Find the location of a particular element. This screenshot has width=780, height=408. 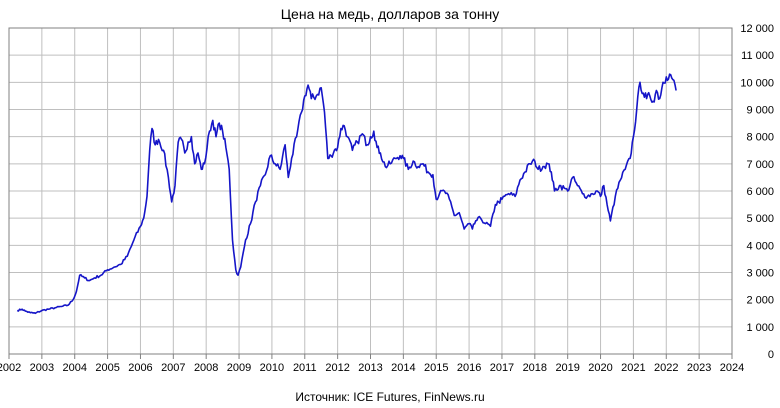

y-tick-label: 8 000 is located at coordinates (760, 138).